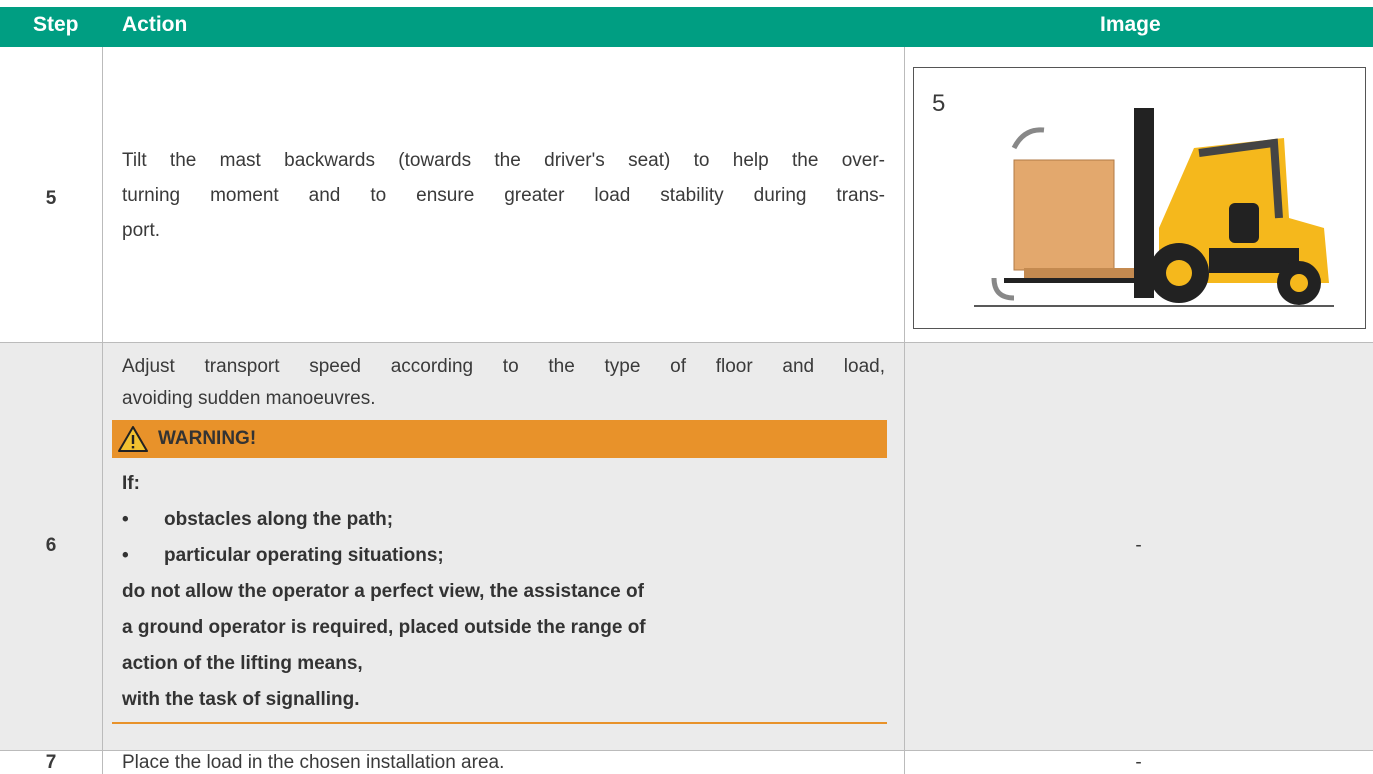 The height and width of the screenshot is (774, 1373). Describe the element at coordinates (242, 663) in the screenshot. I see `warning-line: action of the lifting means,` at that location.